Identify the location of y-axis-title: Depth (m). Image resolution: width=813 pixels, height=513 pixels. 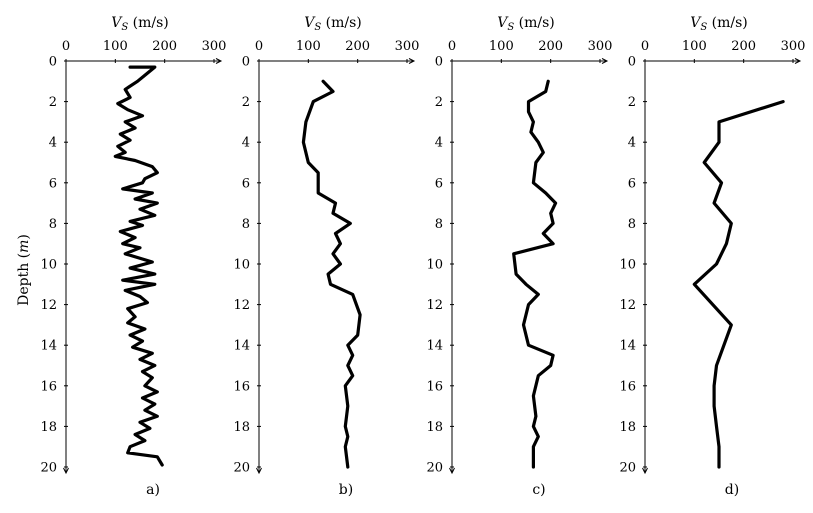
(24, 270).